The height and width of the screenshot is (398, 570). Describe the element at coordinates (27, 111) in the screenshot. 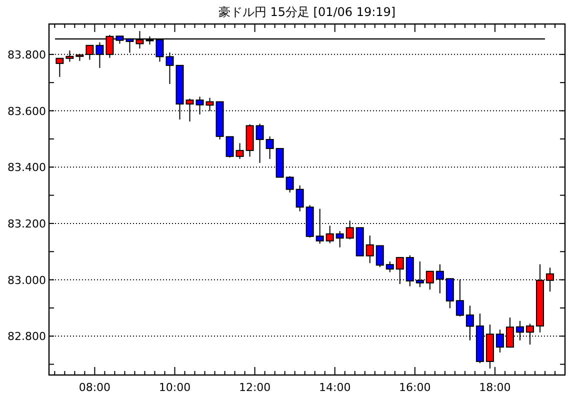

I see `y-tick-label: 83.600` at that location.